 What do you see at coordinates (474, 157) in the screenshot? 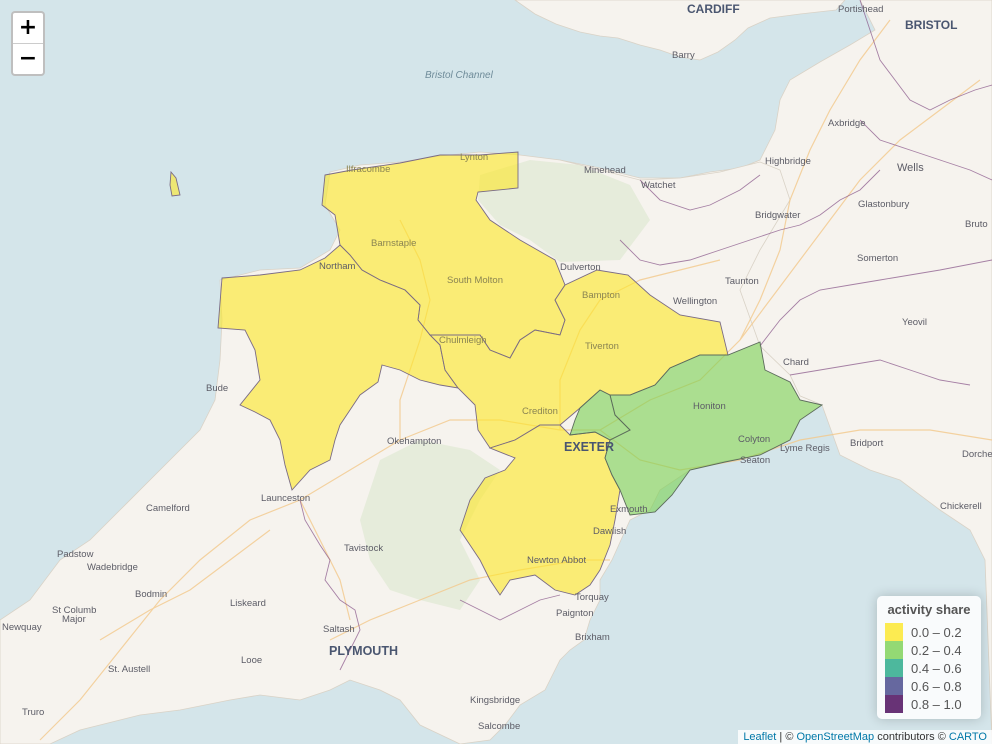
I see `label-lynton: Lynton` at bounding box center [474, 157].